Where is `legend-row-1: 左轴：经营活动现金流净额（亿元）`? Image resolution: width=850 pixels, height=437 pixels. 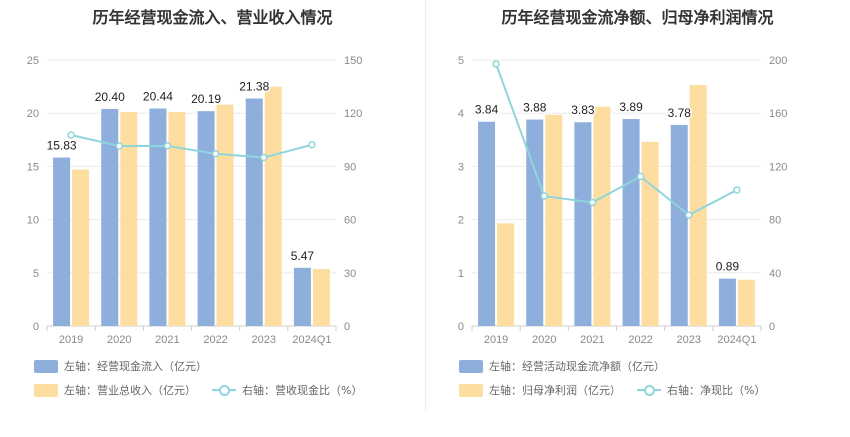 legend-row-1: 左轴：经营活动现金流净额（亿元） is located at coordinates (570, 366).